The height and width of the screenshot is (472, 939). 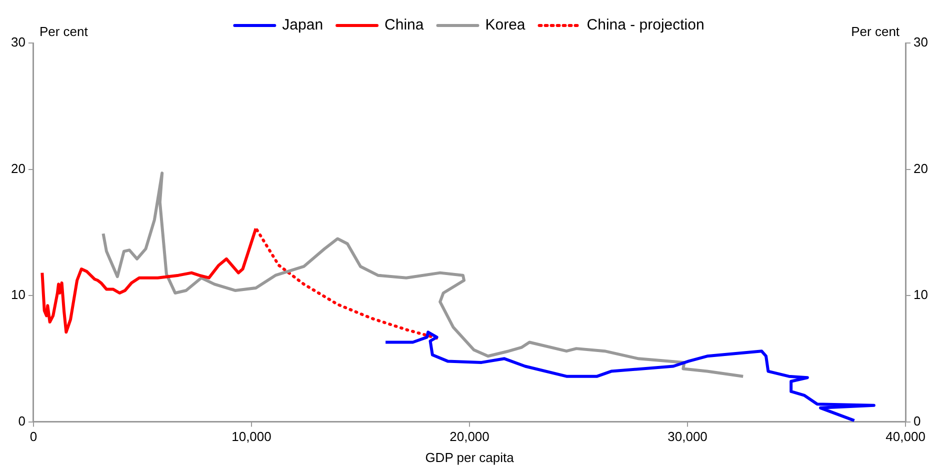 I want to click on x-tick-label: 30,000, so click(x=688, y=436).